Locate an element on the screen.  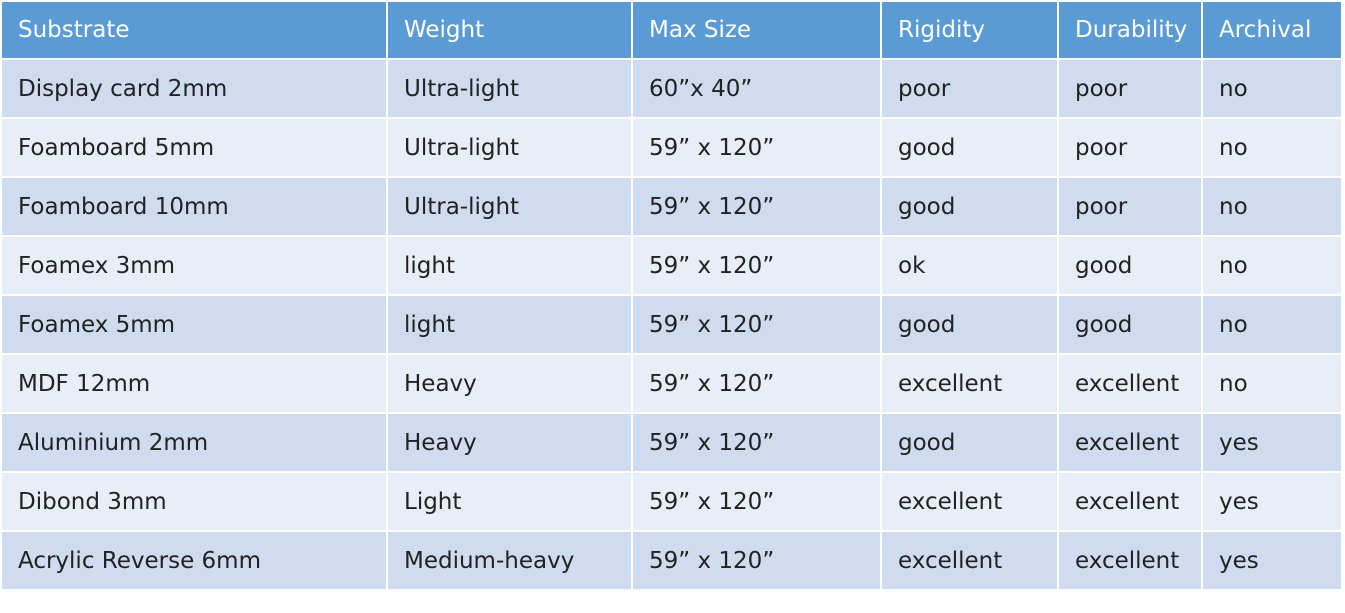
table-cell: 60”x 40” is located at coordinates (756, 88).